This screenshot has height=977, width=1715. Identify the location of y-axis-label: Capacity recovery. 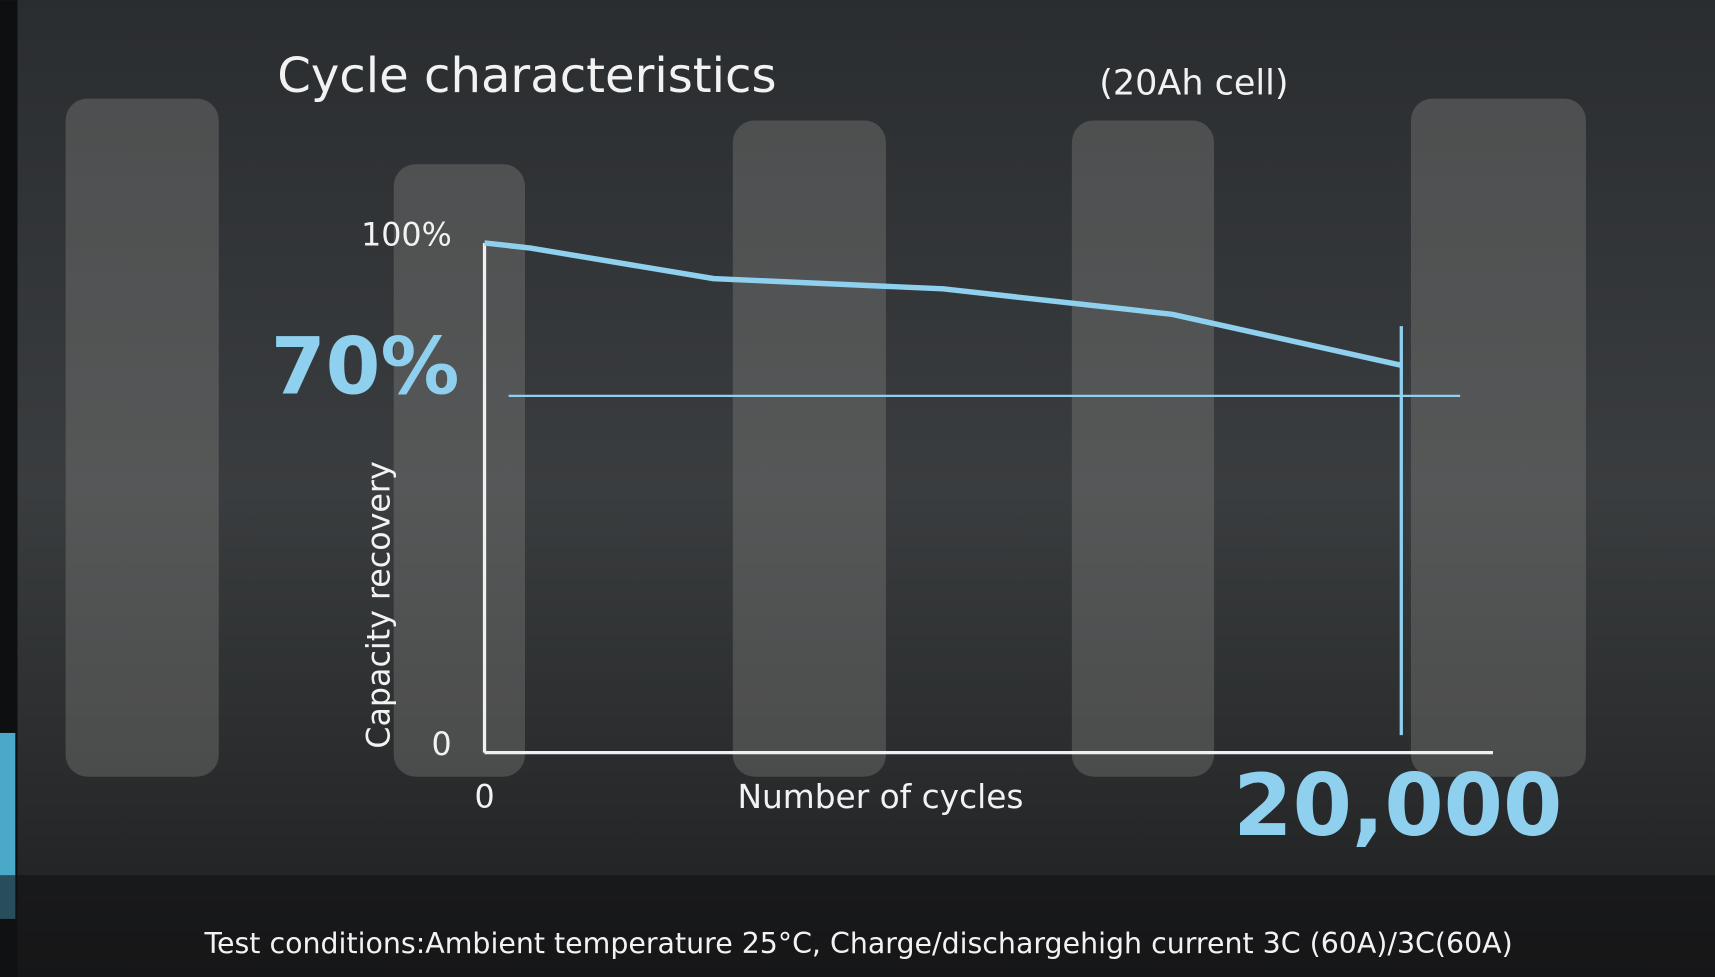
(380, 604).